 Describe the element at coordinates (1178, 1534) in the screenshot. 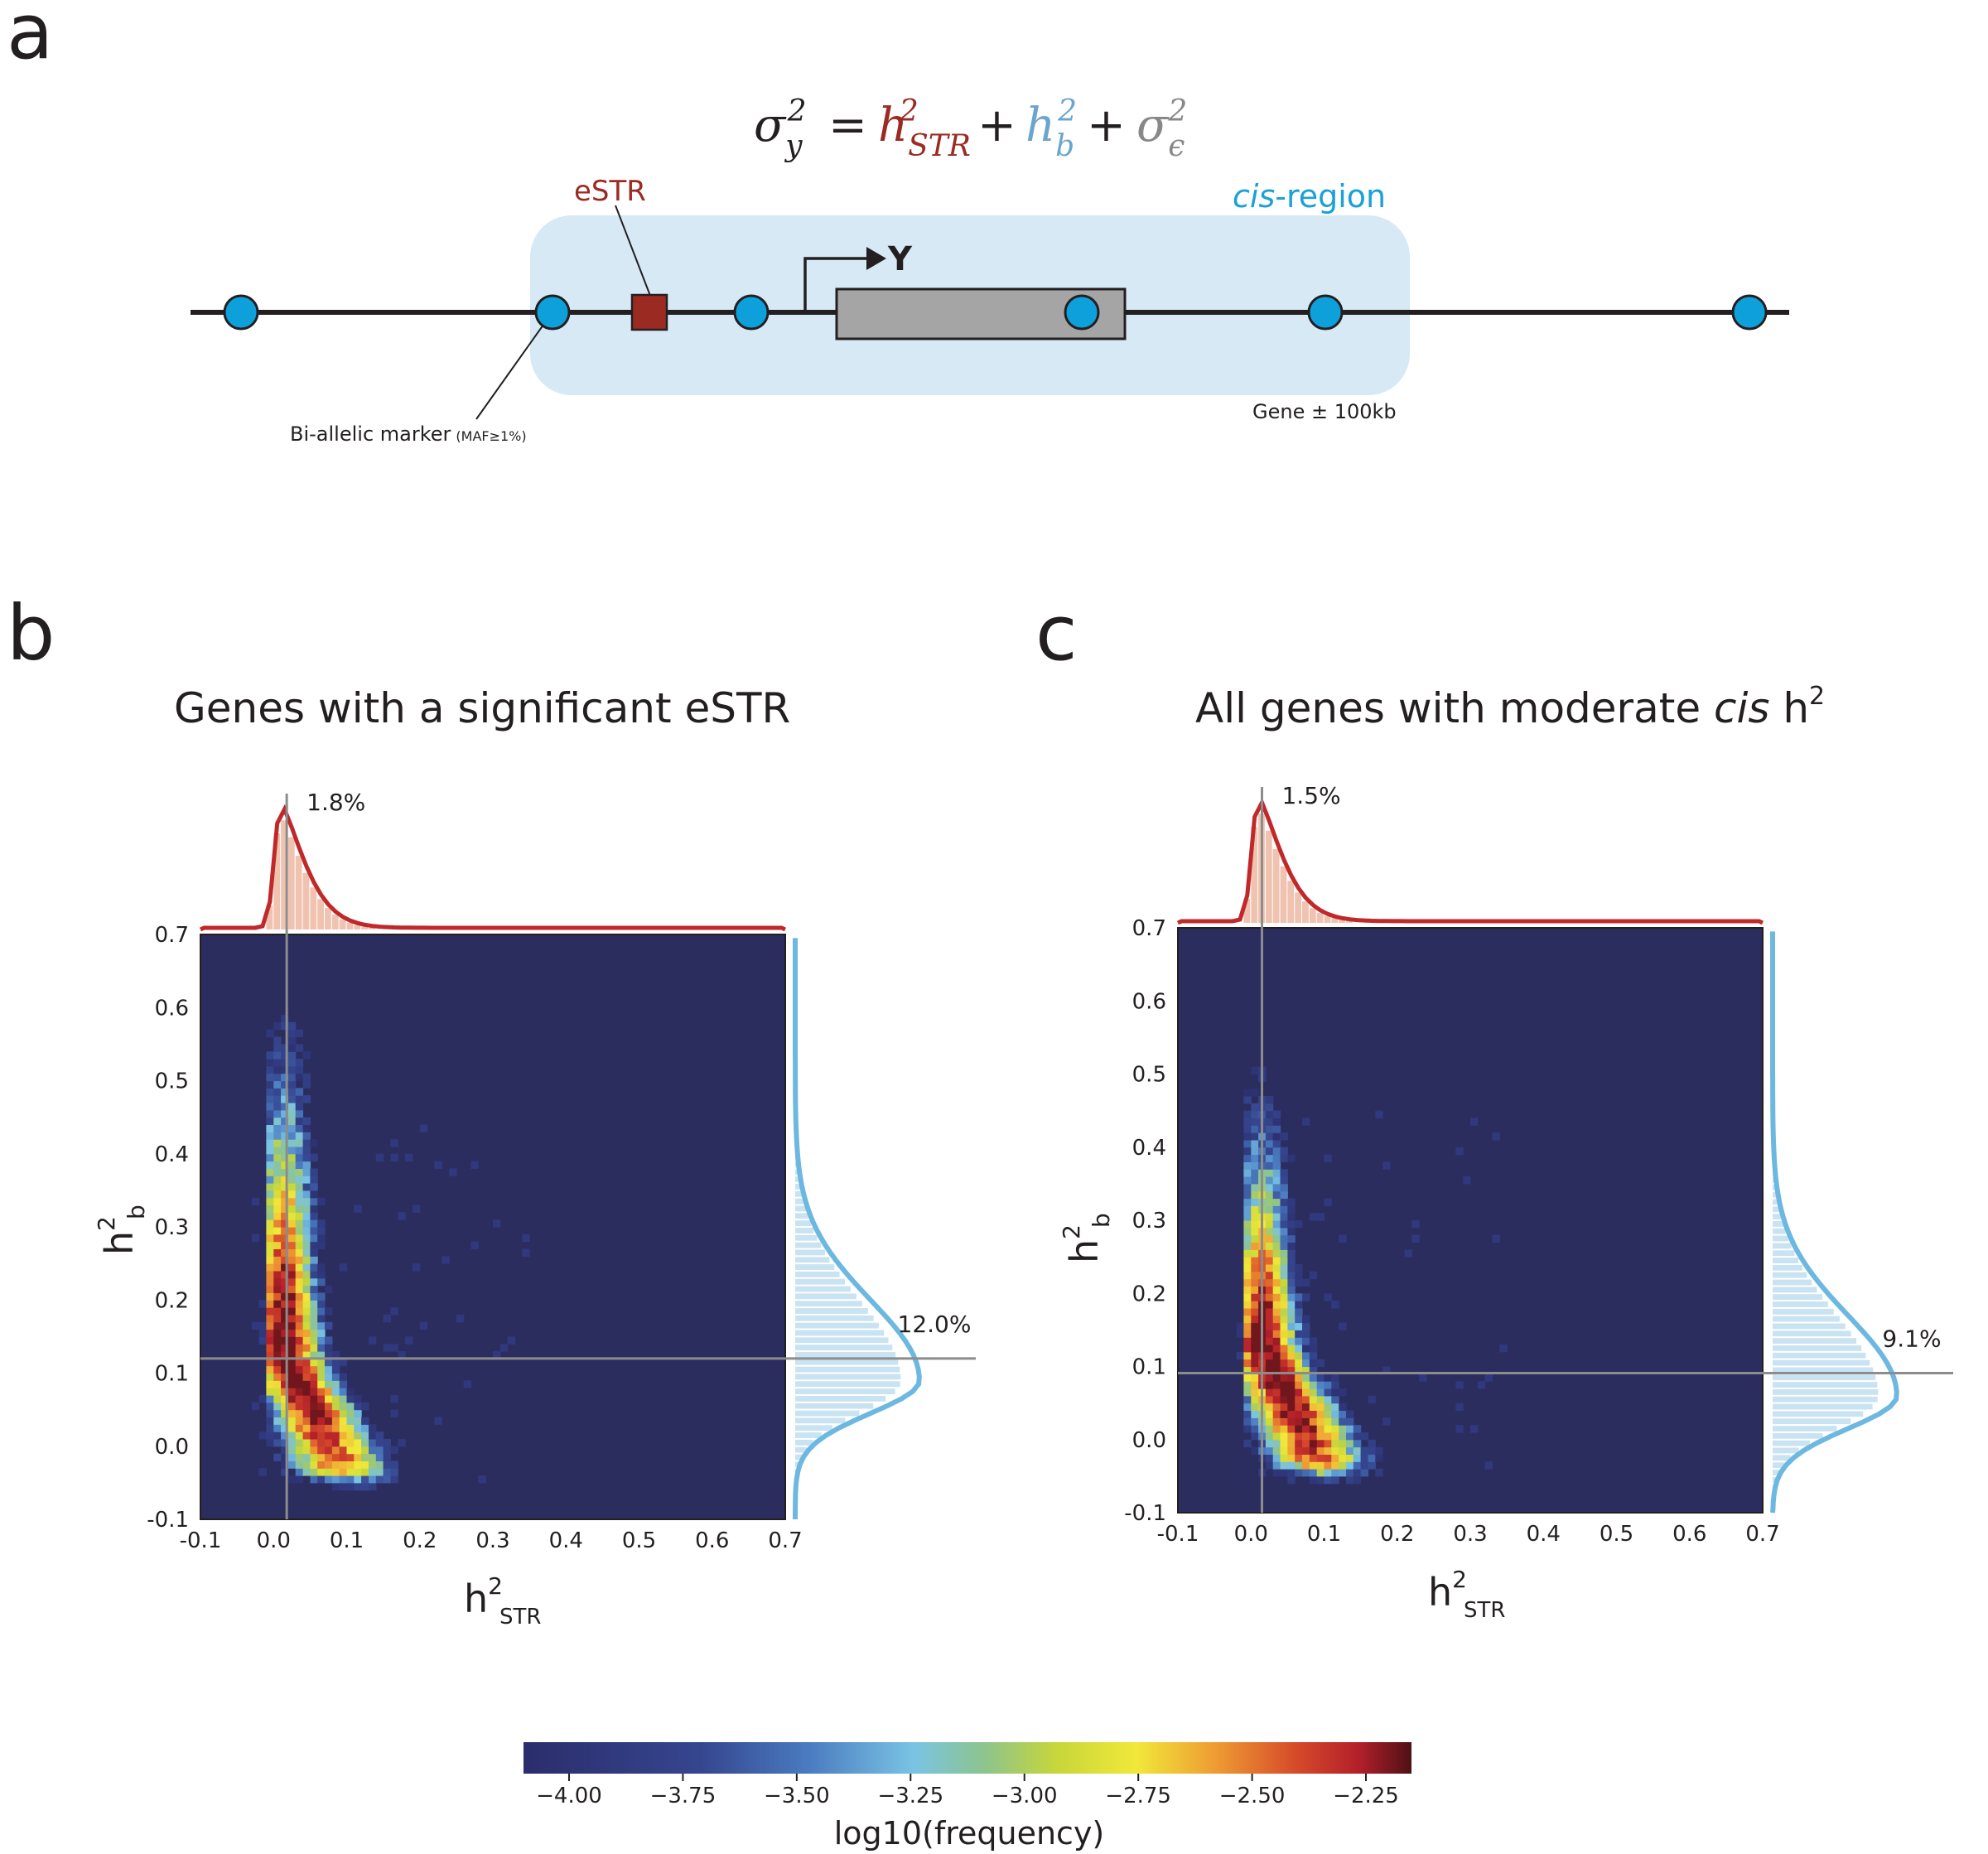

I see `x-tick-label: -0.1` at that location.